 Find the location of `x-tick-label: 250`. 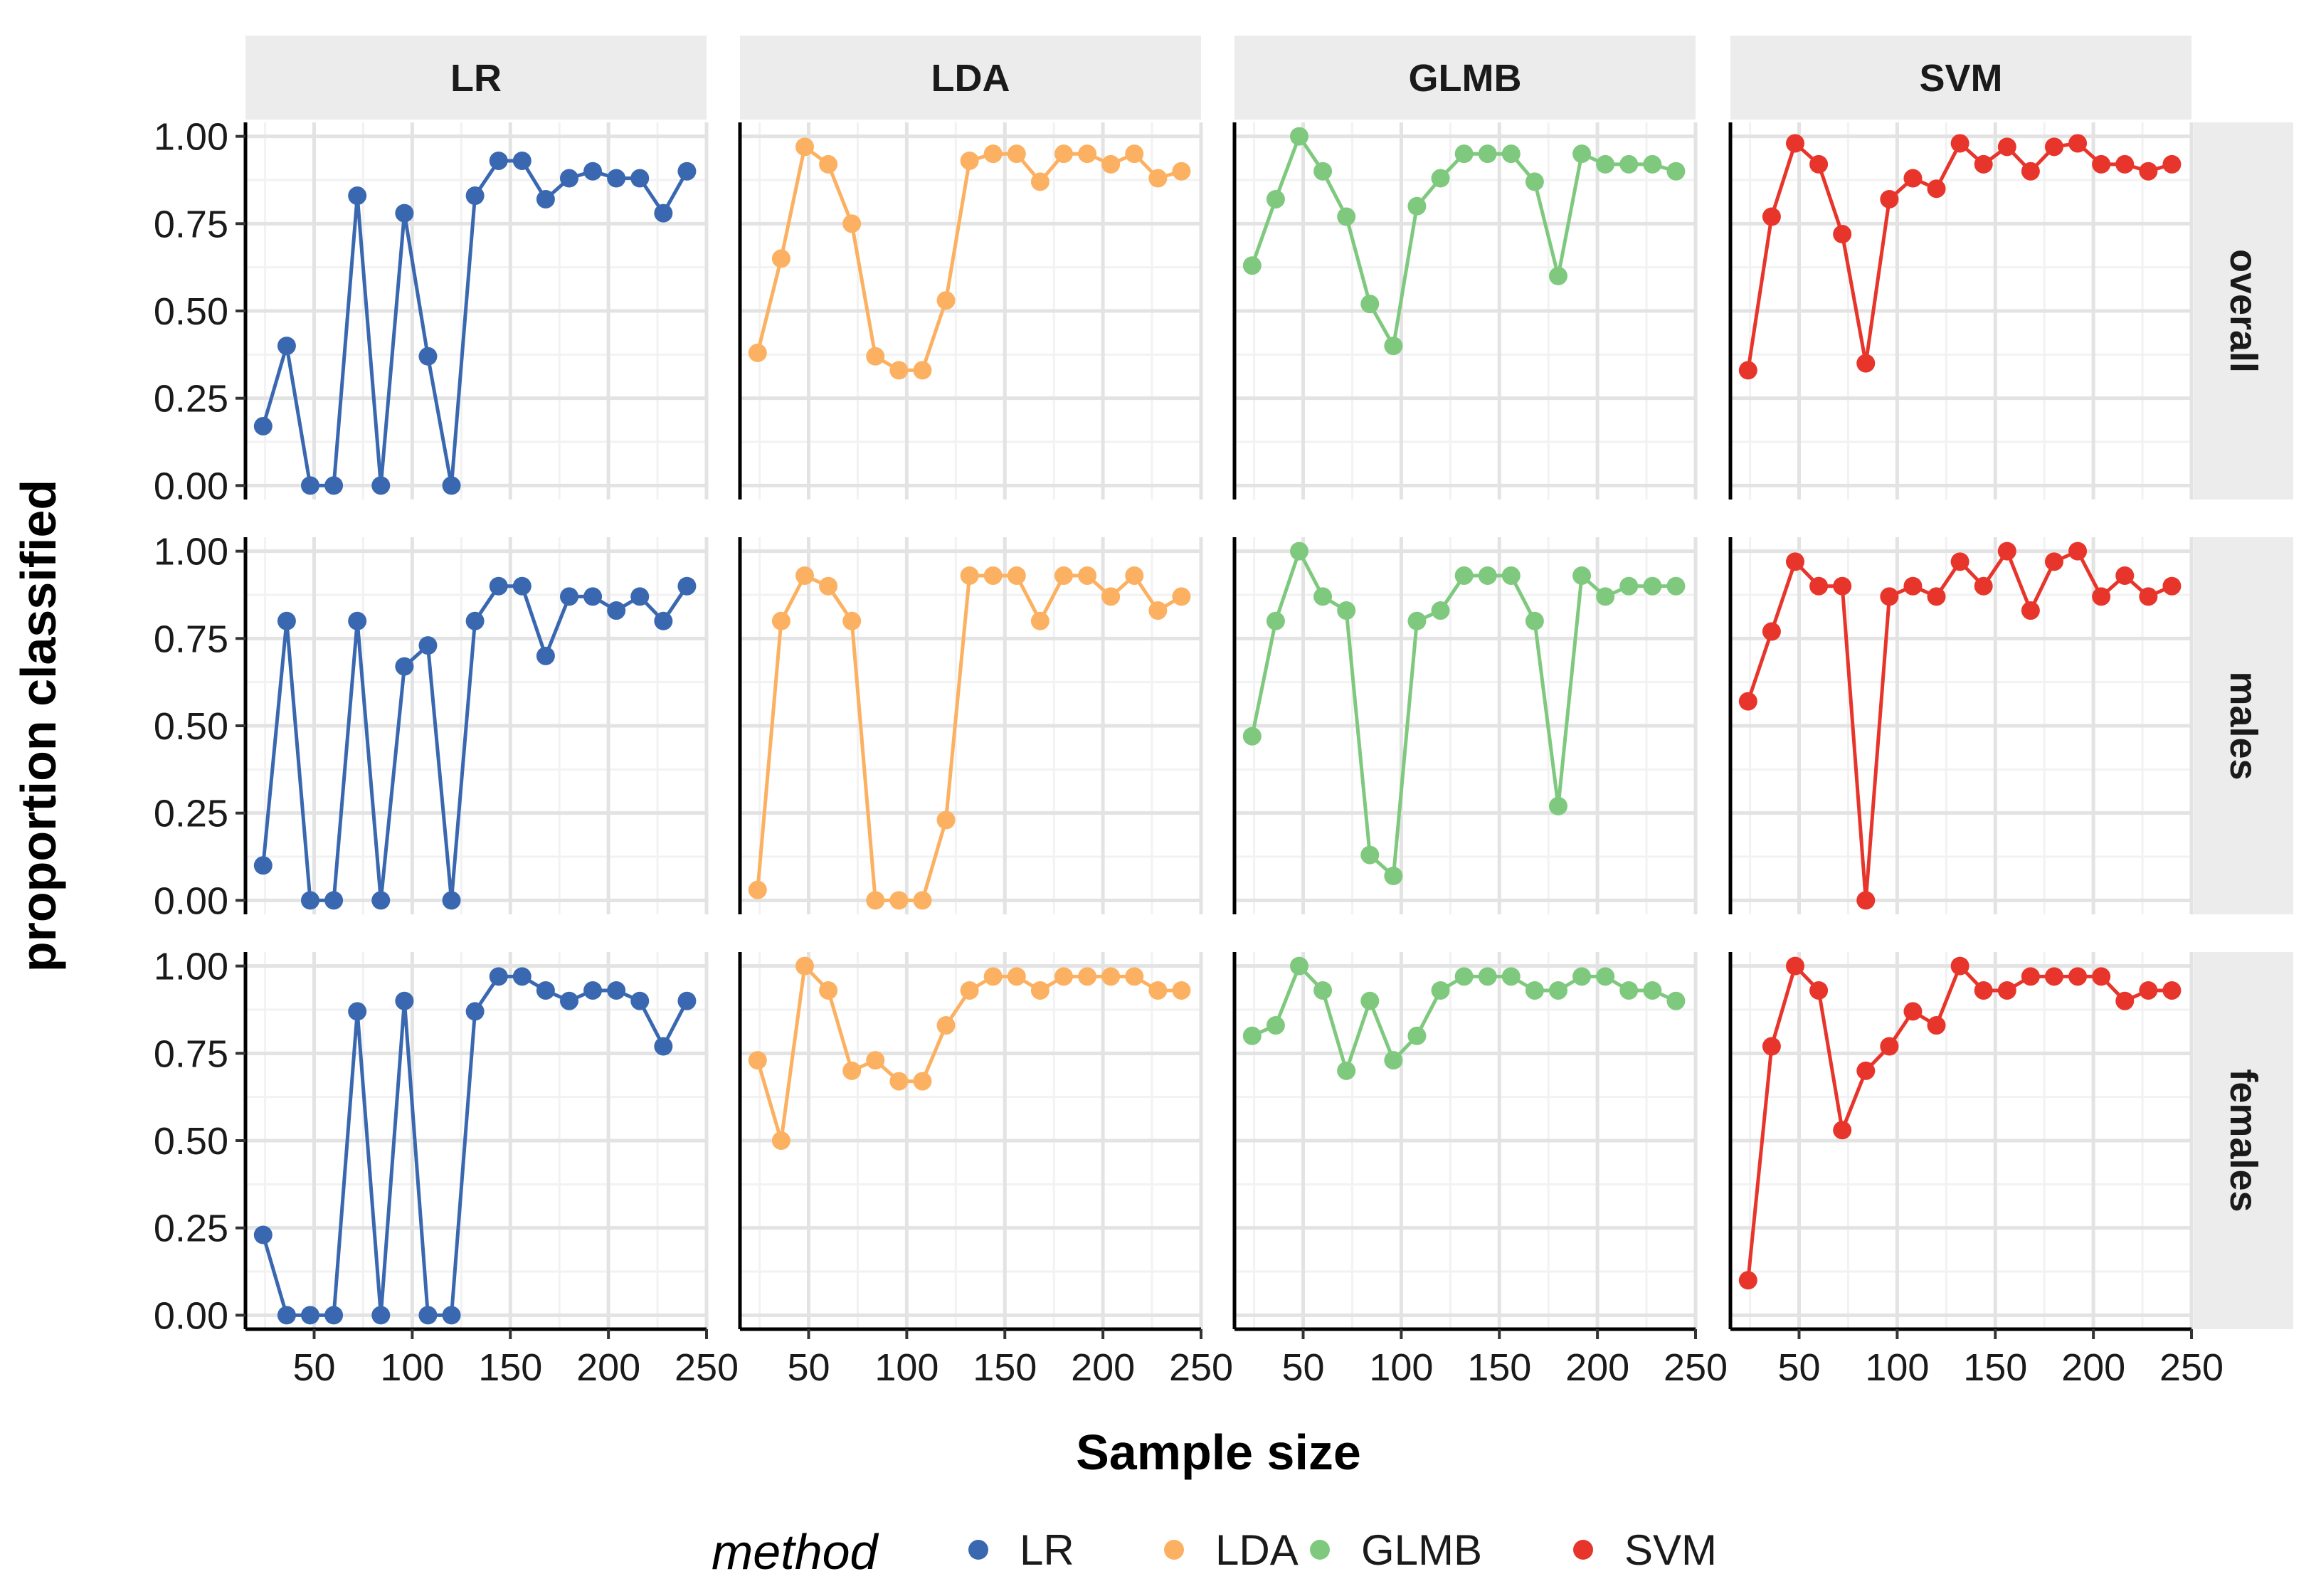

x-tick-label: 250 is located at coordinates (707, 1368).